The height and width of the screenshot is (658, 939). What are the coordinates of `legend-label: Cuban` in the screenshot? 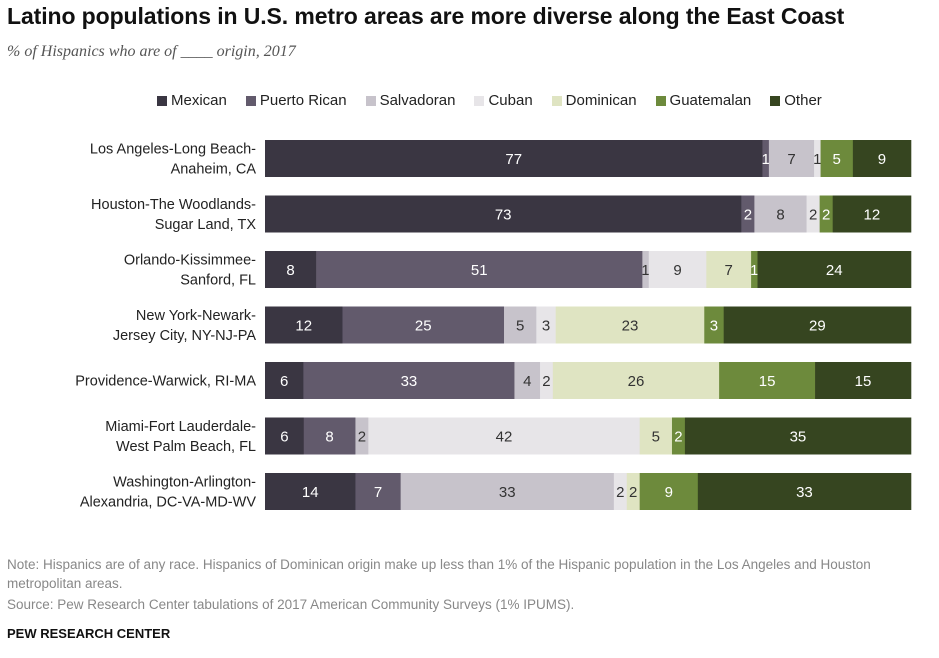 It's located at (510, 100).